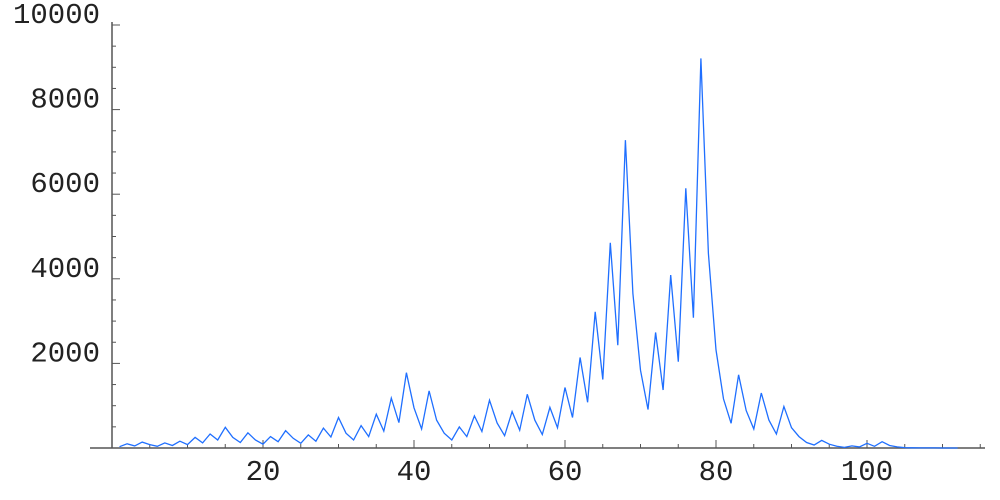 The height and width of the screenshot is (500, 1000). Describe the element at coordinates (65, 269) in the screenshot. I see `y-tick-label-4000: 4000` at that location.